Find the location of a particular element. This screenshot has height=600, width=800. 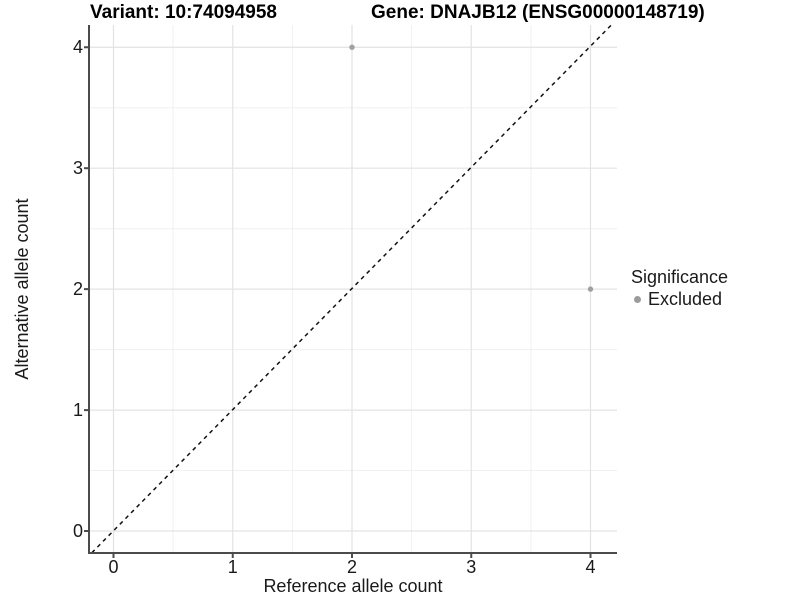

x-axis-label: Reference allele count is located at coordinates (353, 586).